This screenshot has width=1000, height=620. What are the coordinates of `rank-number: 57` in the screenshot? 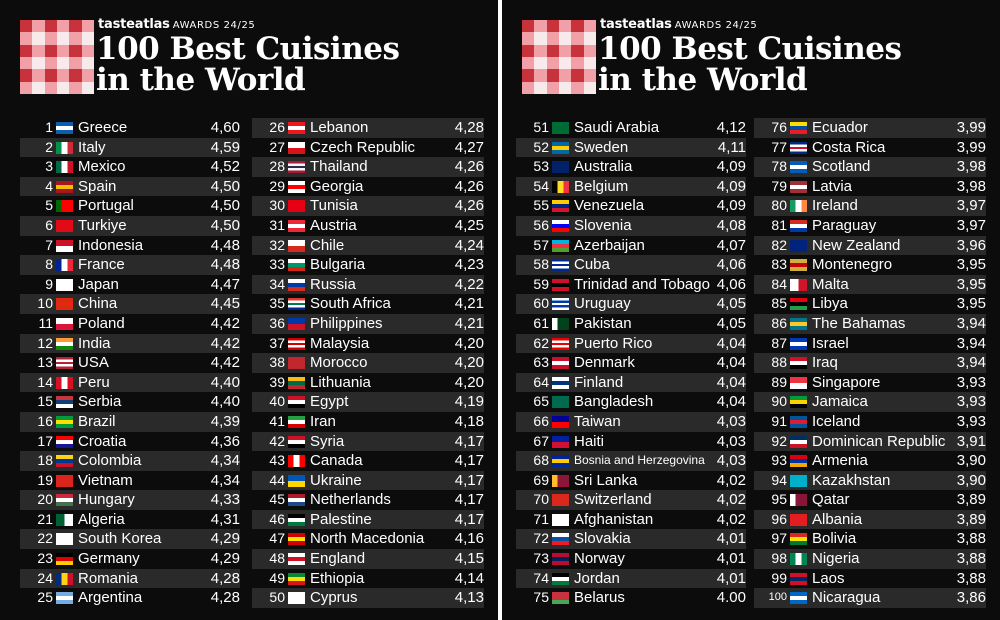 It's located at (541, 244).